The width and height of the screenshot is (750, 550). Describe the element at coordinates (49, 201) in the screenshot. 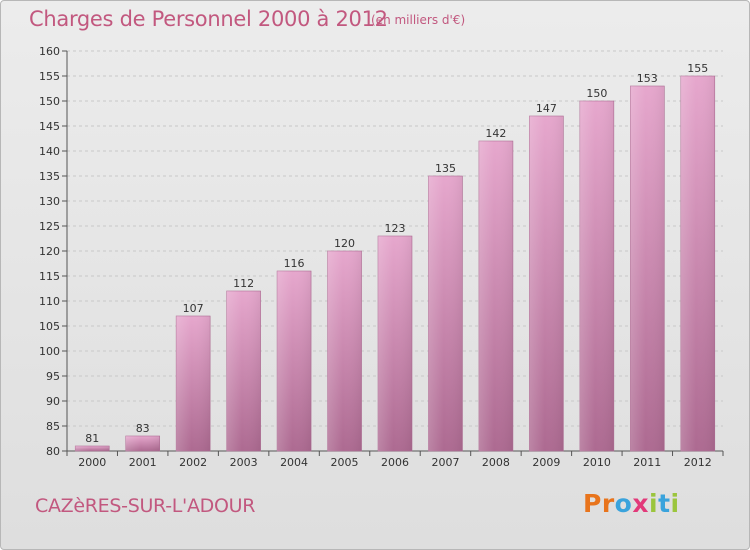

I see `y-tick-label: 130` at that location.